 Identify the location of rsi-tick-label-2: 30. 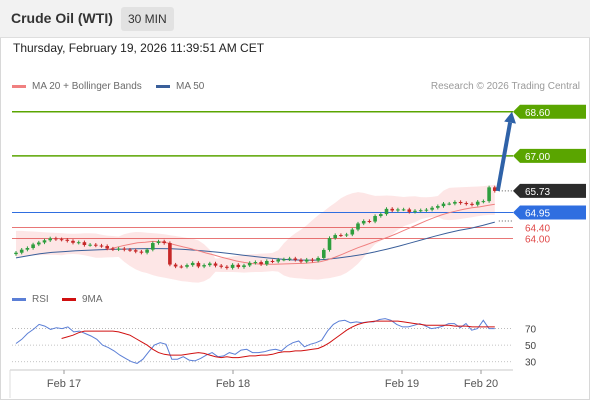
(531, 363).